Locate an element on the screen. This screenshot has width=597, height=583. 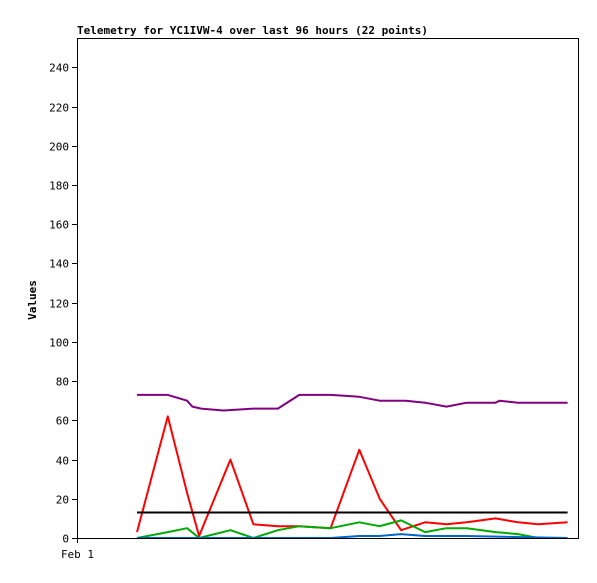
y-tick-label: 180 is located at coordinates (59, 186).